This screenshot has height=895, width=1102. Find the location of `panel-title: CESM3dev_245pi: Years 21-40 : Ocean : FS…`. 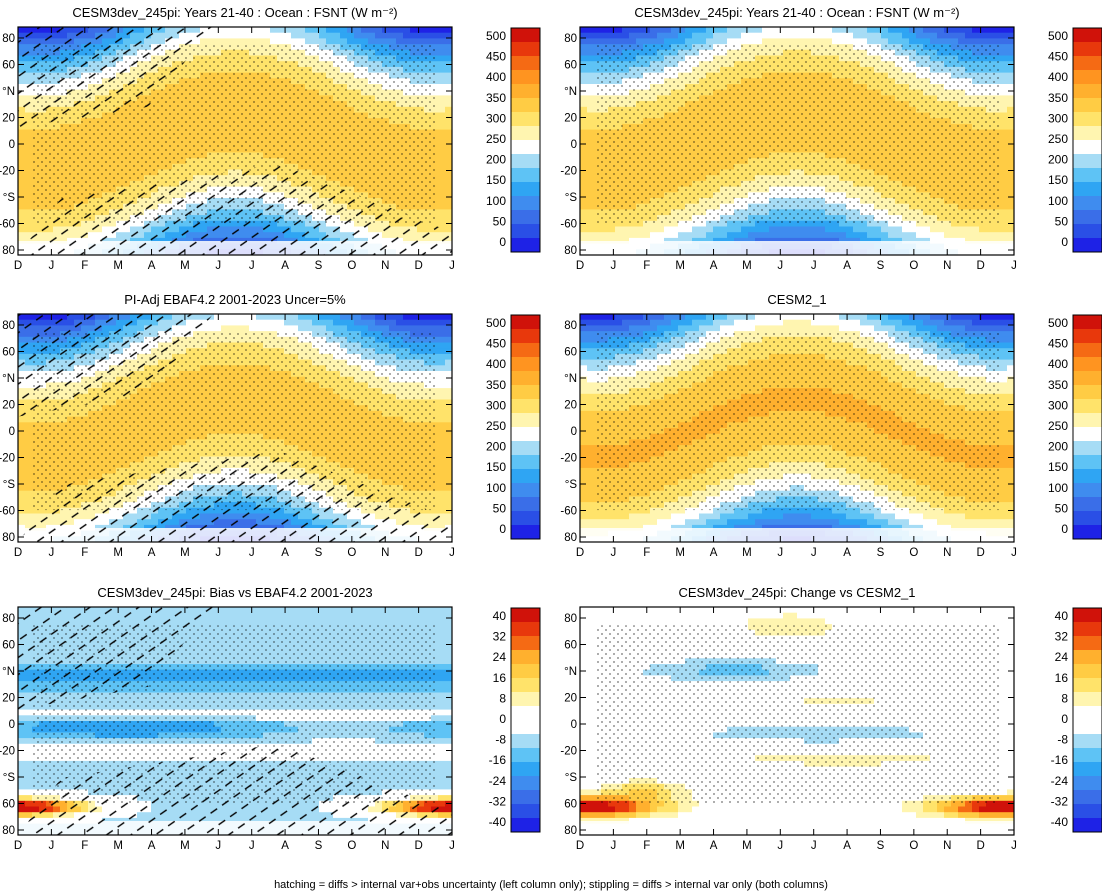

panel-title: CESM3dev_245pi: Years 21-40 : Ocean : FS… is located at coordinates (234, 12).